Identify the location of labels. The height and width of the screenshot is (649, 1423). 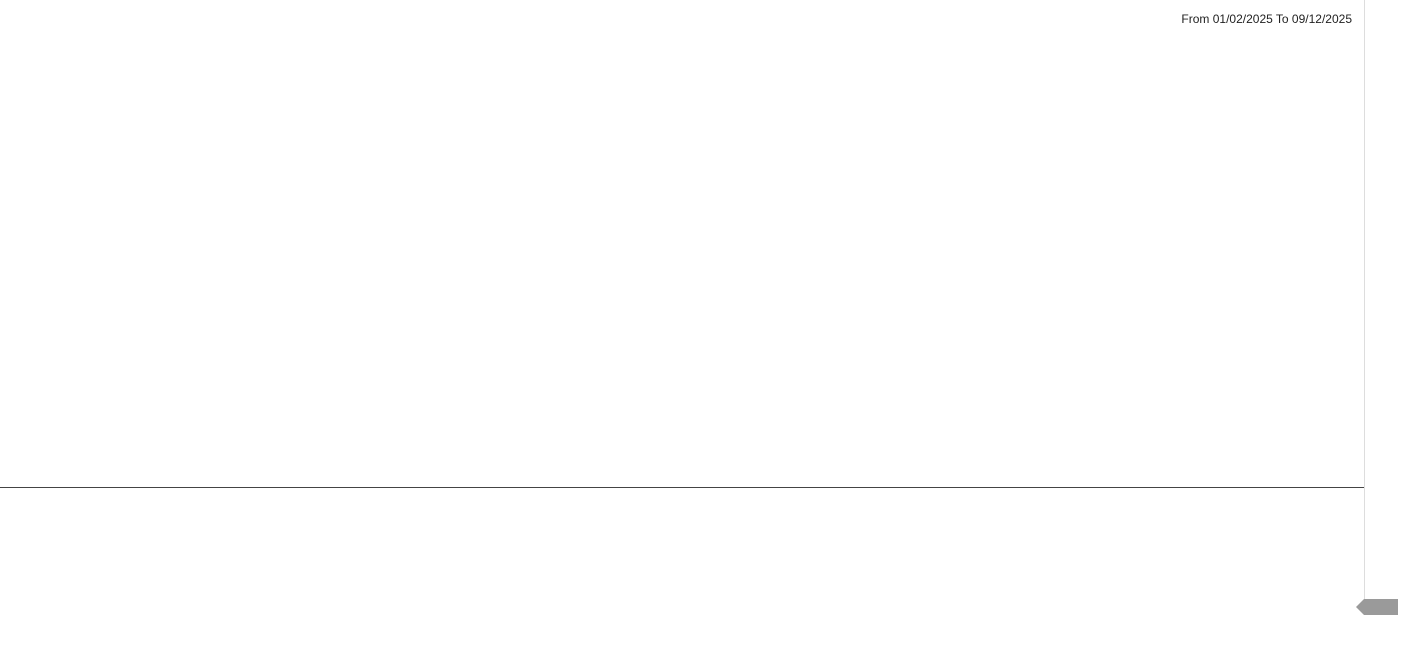
(1377, 607).